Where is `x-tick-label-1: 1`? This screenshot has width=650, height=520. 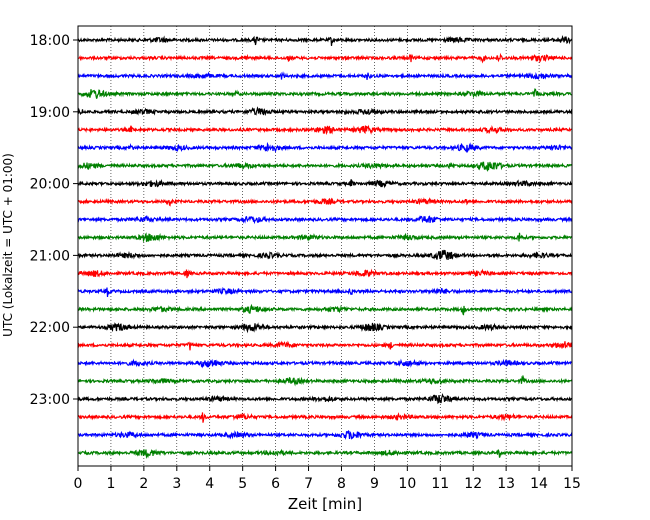 x-tick-label-1: 1 is located at coordinates (110, 484).